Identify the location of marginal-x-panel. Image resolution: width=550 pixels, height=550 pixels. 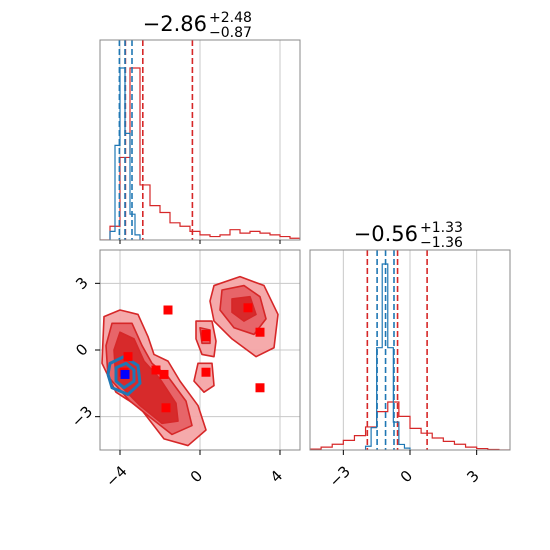
(200, 140).